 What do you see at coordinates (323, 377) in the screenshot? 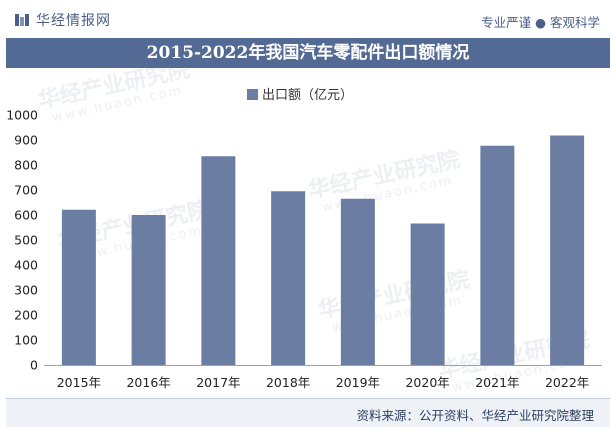
I see `x-axis: 2015年 2016年 2017年 2018年 2019年 2020年 2021年 2022年` at bounding box center [323, 377].